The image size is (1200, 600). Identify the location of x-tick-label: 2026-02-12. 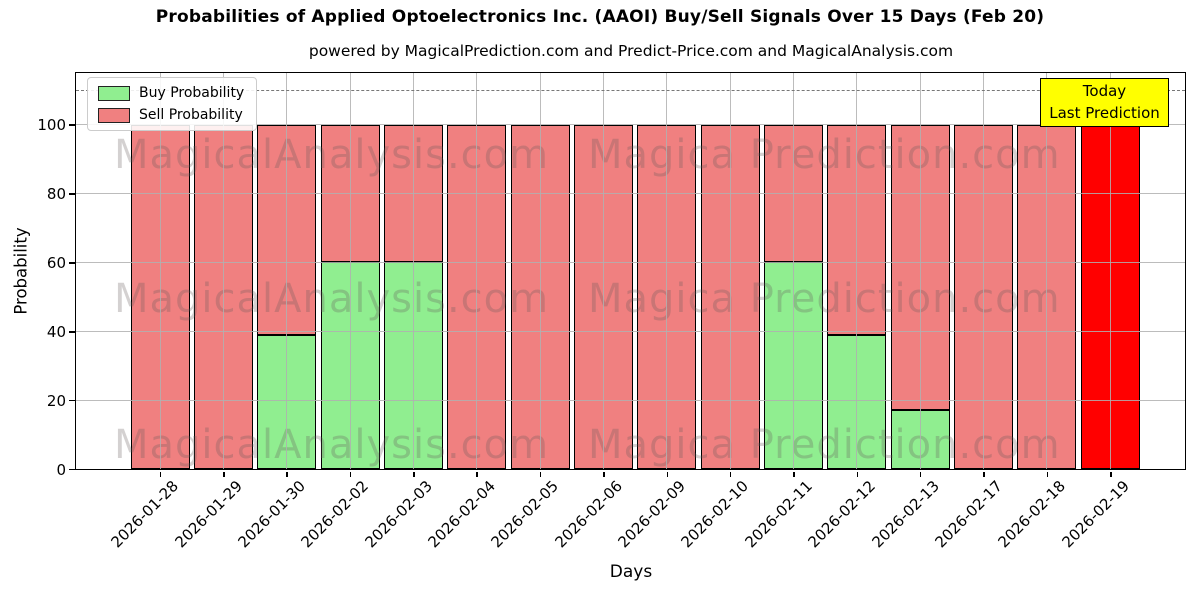
(842, 514).